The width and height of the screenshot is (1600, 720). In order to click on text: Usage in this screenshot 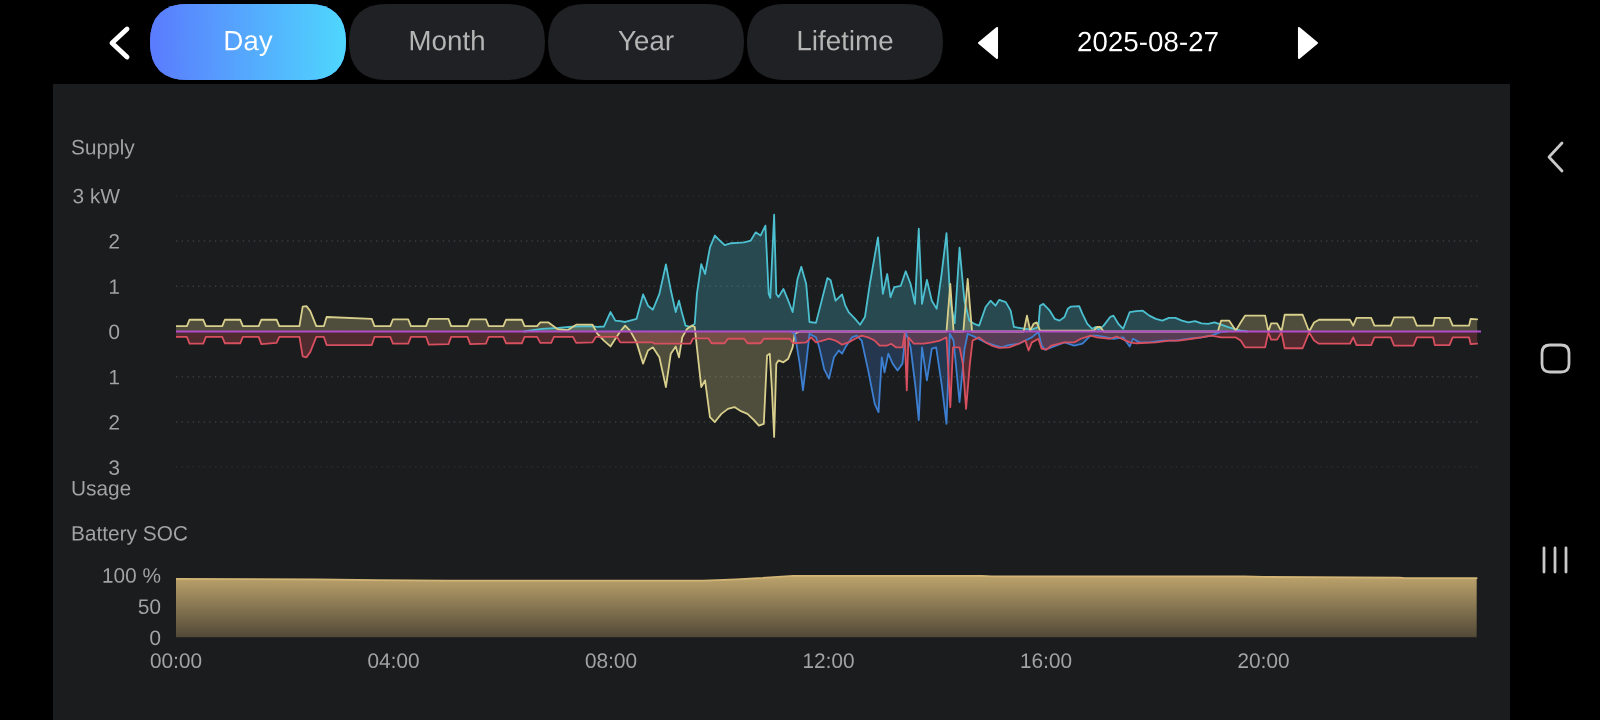, I will do `click(101, 490)`.